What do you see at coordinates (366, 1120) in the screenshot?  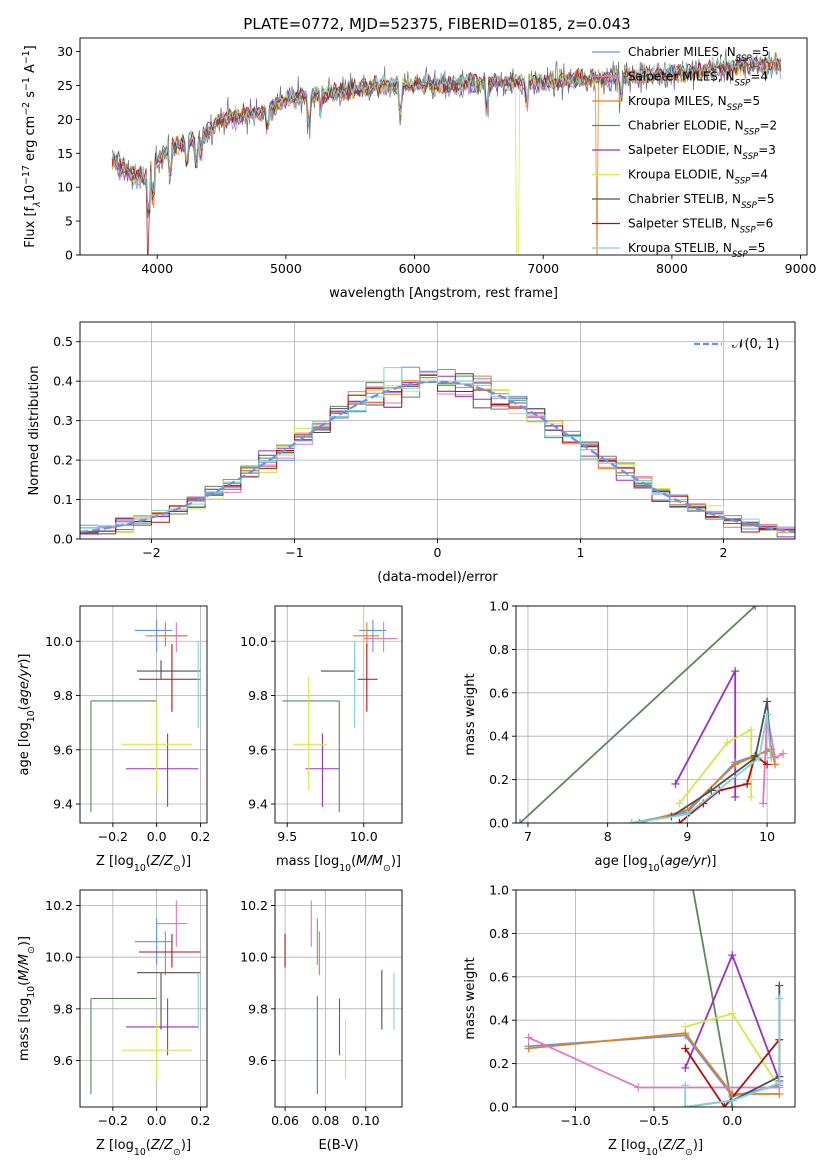 I see `x-tick-label: 0.10` at bounding box center [366, 1120].